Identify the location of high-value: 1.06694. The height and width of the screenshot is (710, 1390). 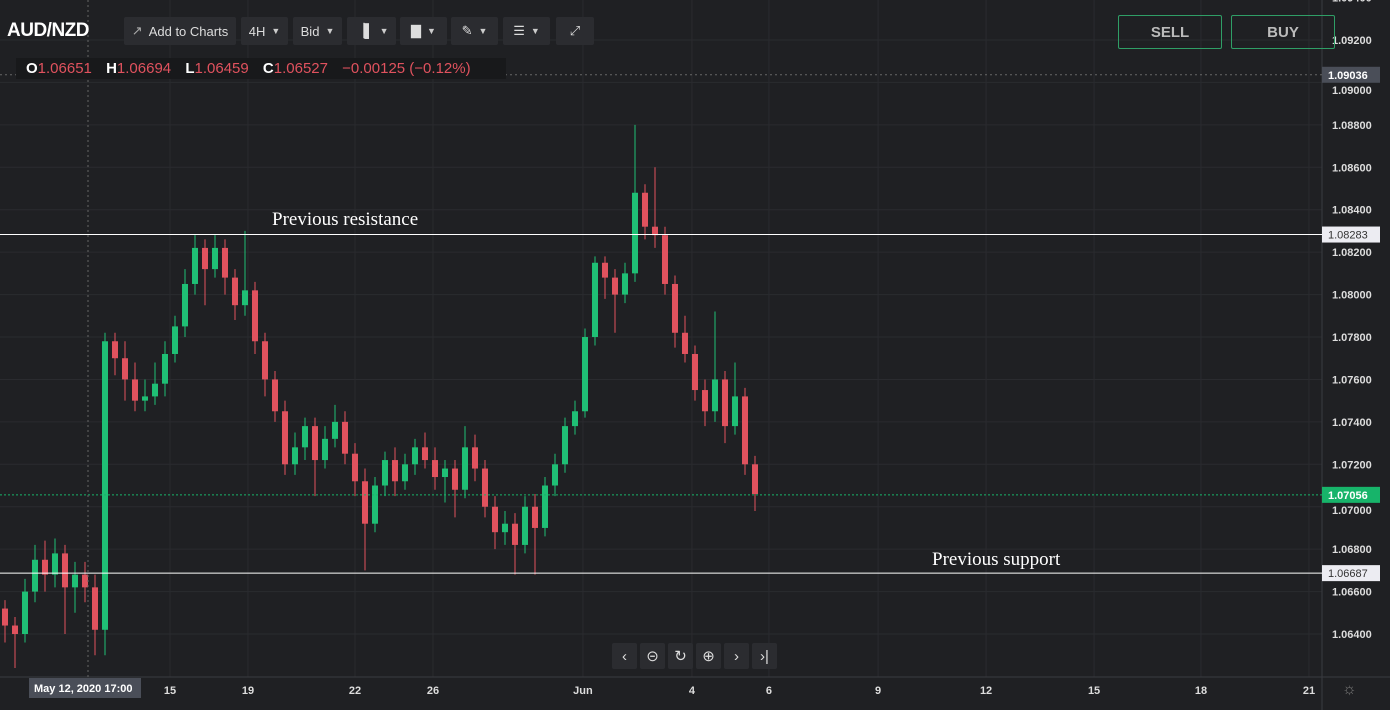
(144, 68).